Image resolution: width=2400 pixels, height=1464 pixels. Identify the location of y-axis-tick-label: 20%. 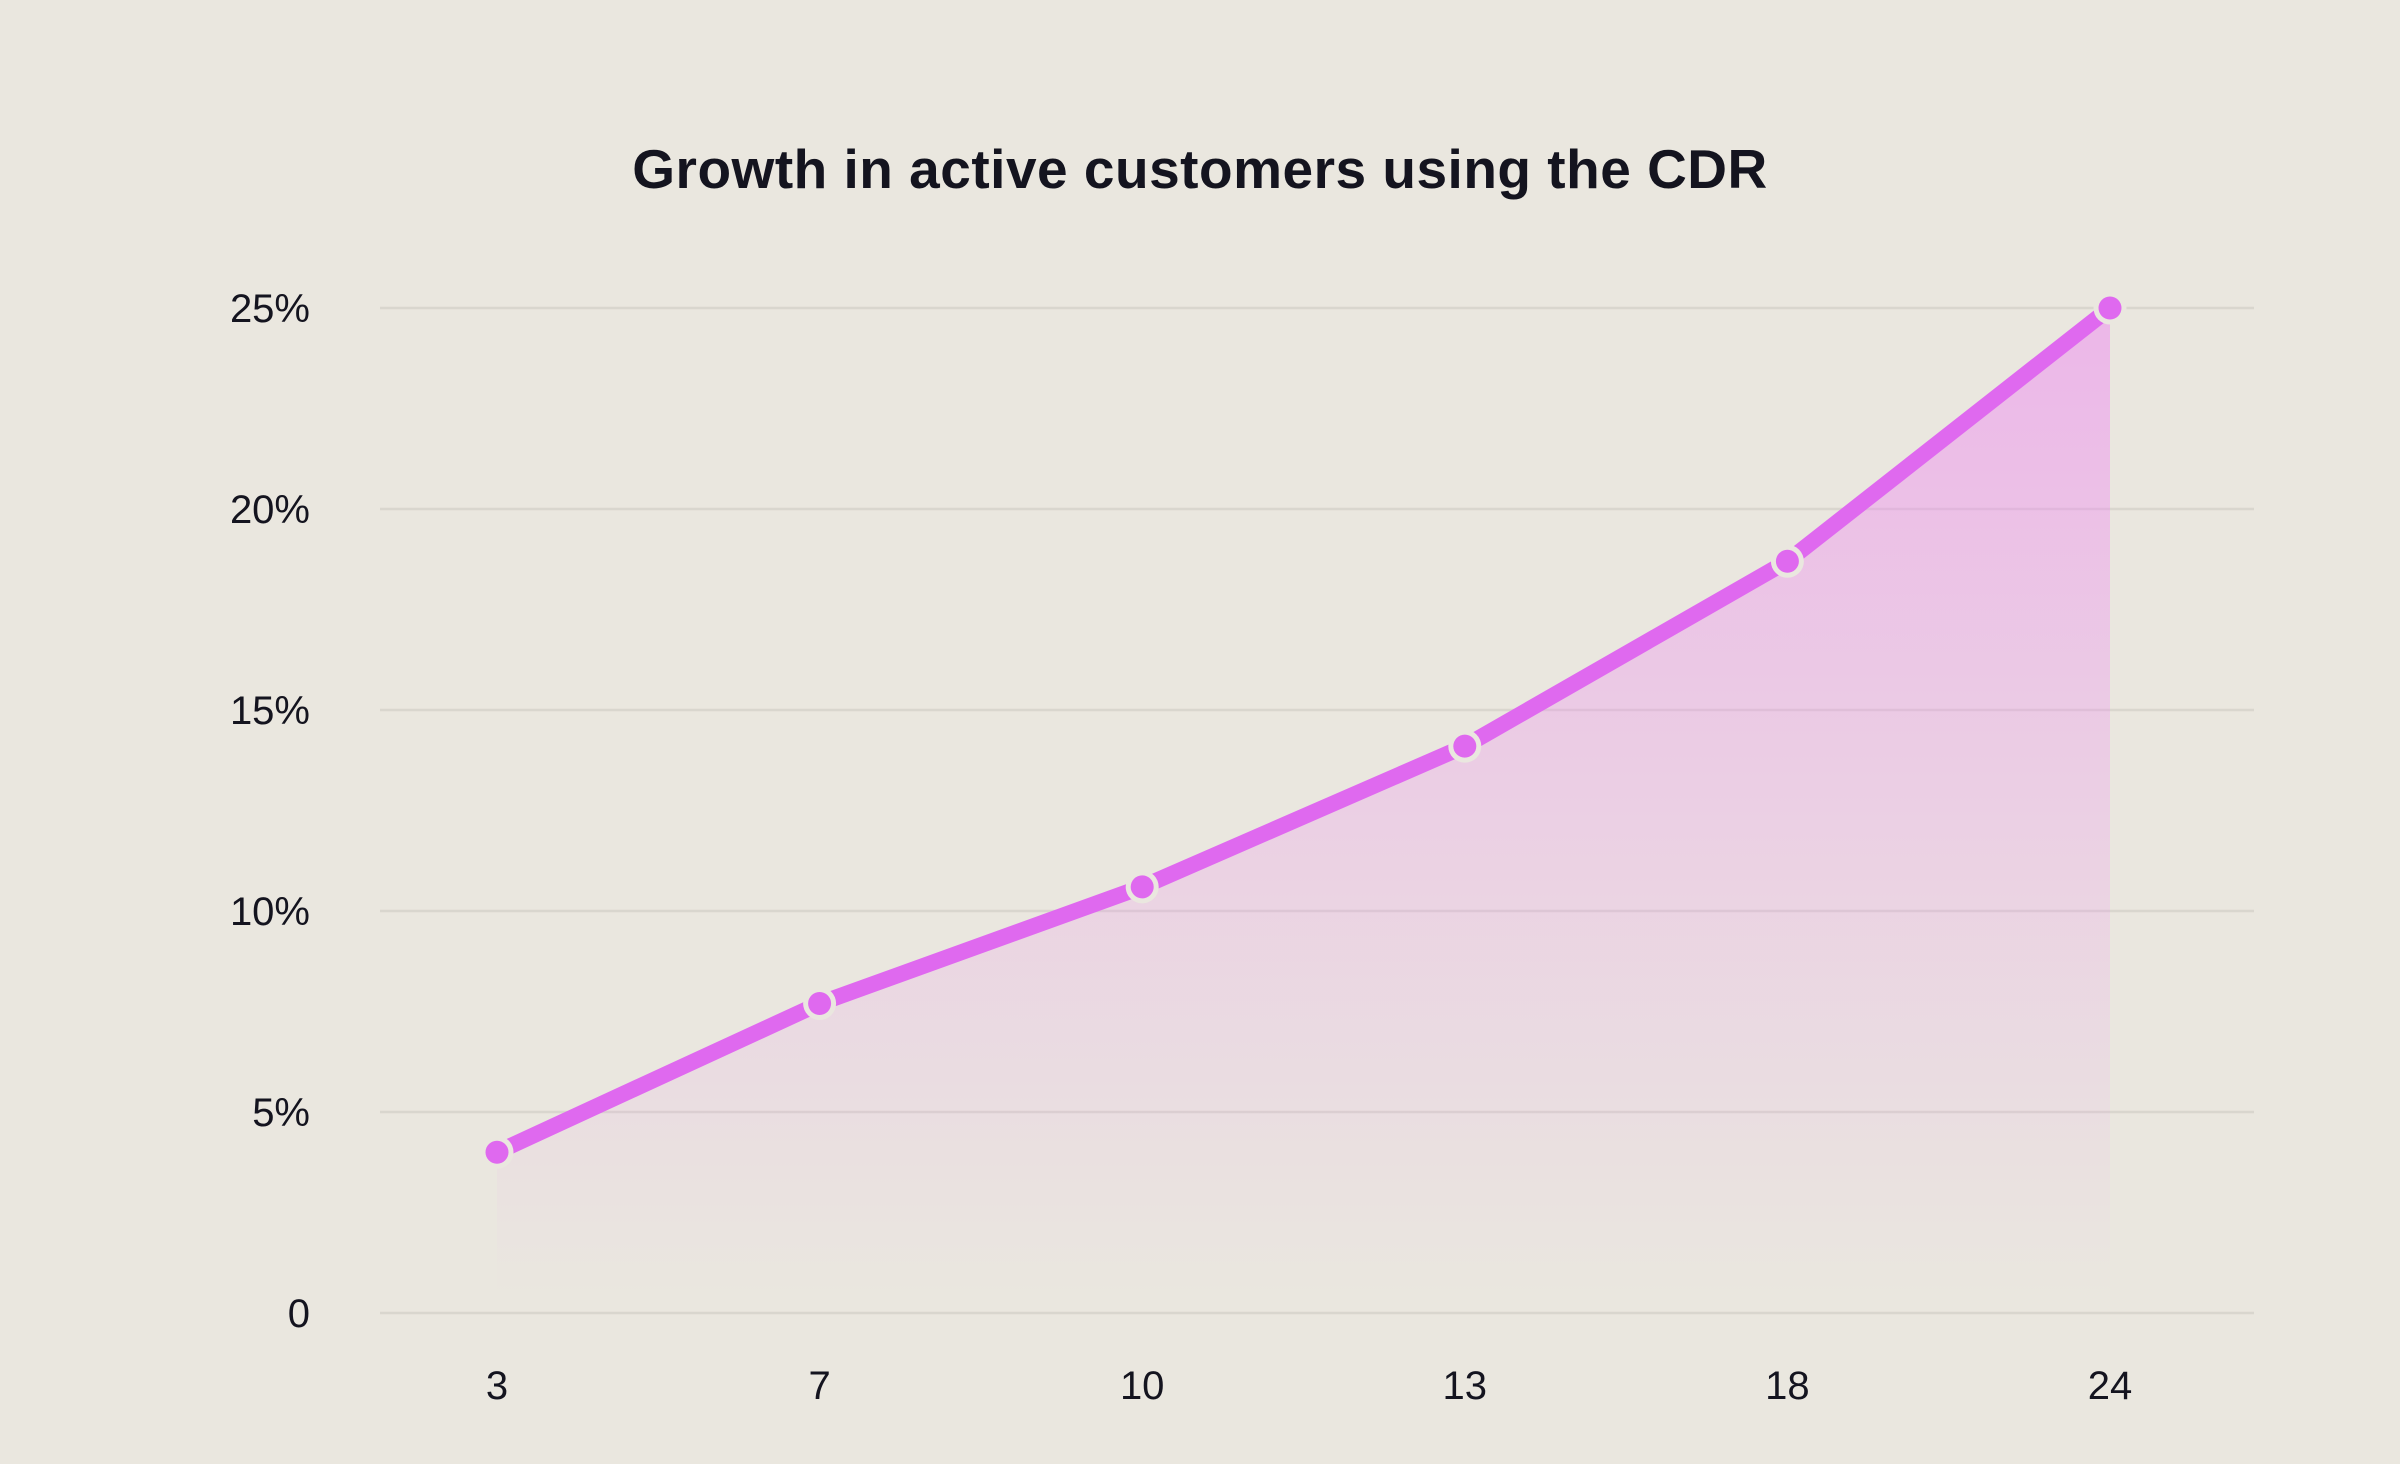
(270, 510).